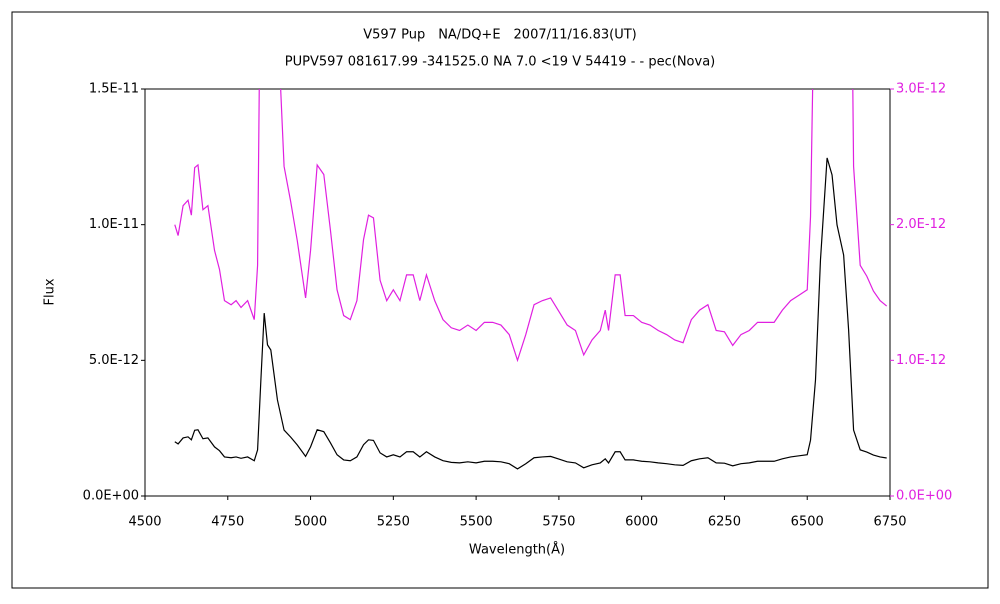 This screenshot has width=1000, height=604. Describe the element at coordinates (517, 550) in the screenshot. I see `x-axis-label: Wavelength(Å)` at that location.